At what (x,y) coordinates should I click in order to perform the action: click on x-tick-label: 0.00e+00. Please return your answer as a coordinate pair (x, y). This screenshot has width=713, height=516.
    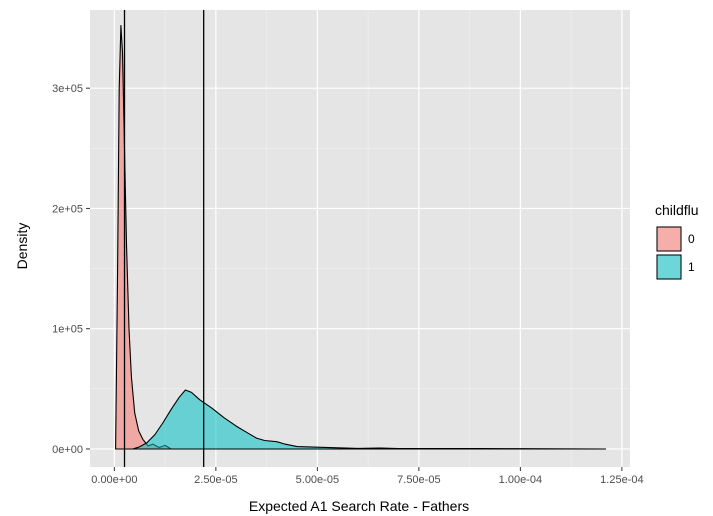
    Looking at the image, I should click on (114, 480).